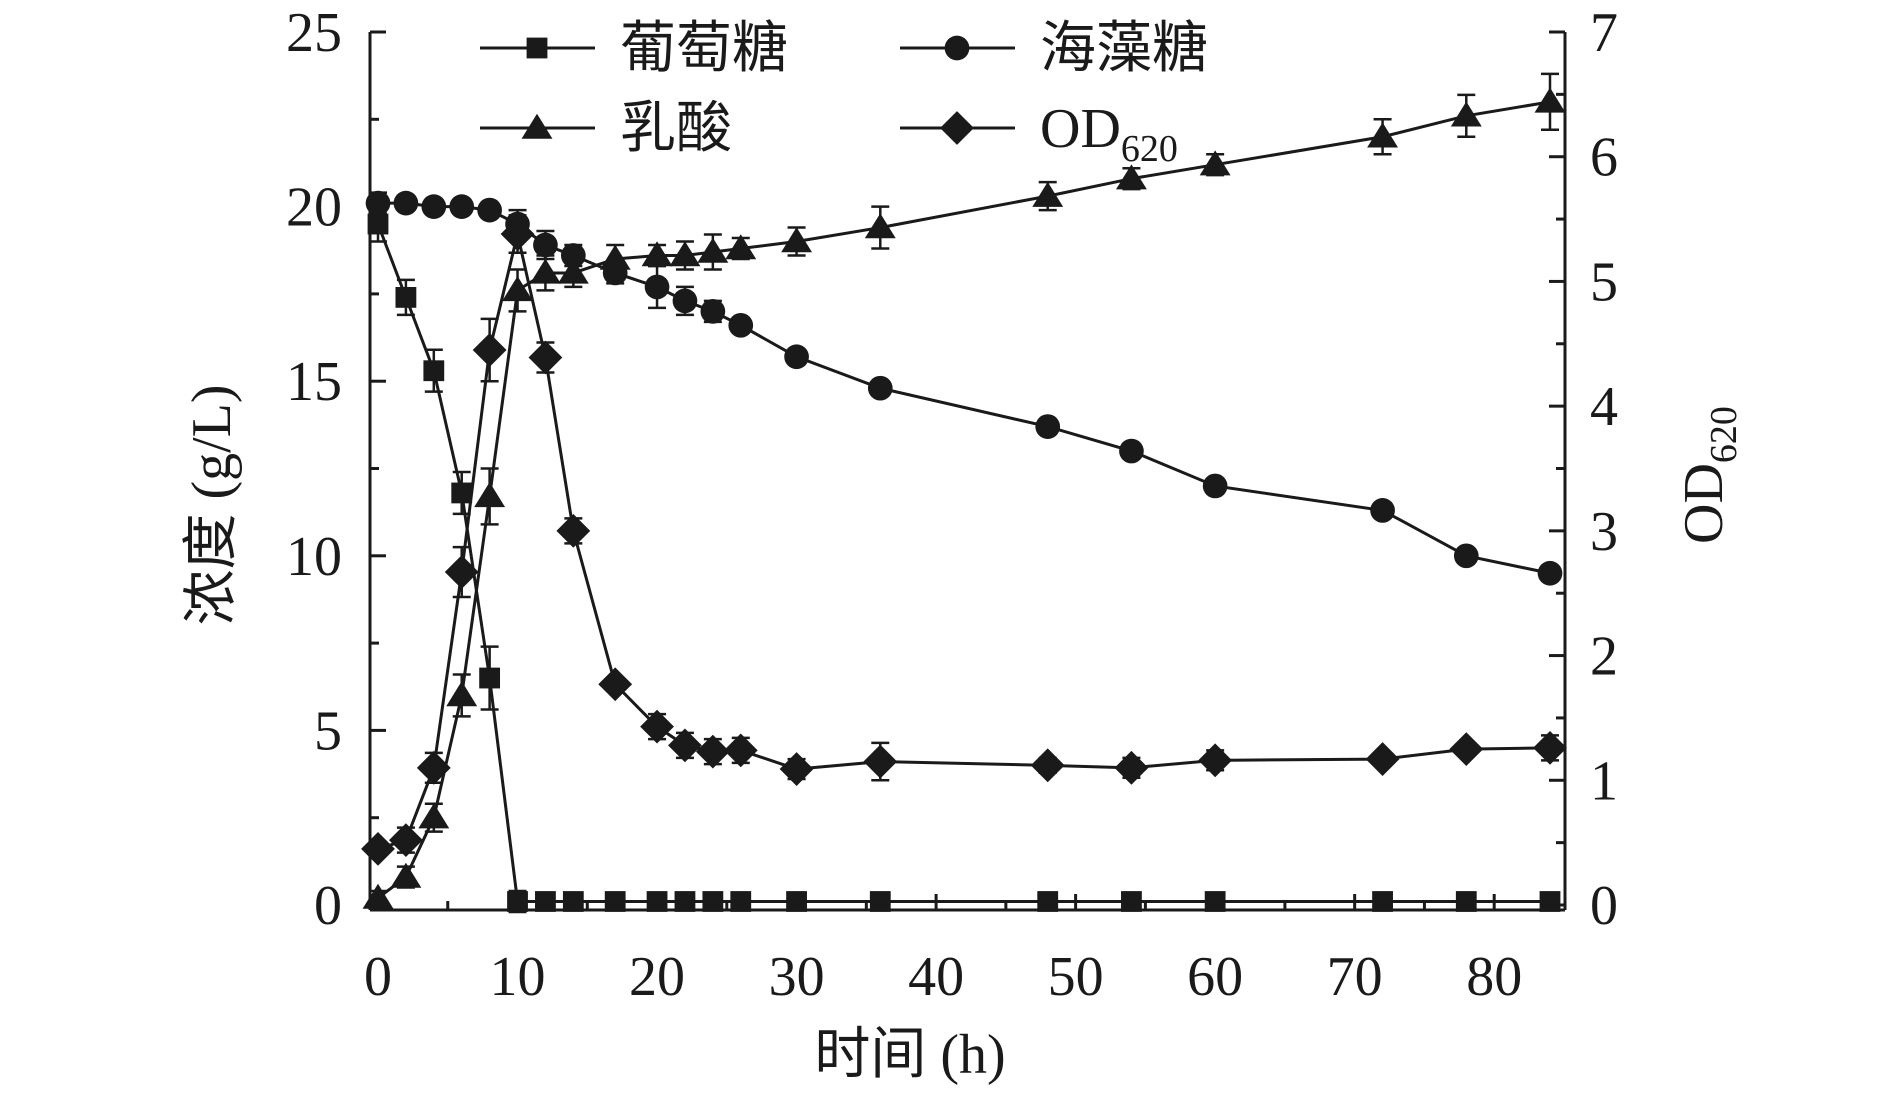 This screenshot has width=1890, height=1100. Describe the element at coordinates (1724, 434) in the screenshot. I see `y2-axis-title-sub: 620` at that location.